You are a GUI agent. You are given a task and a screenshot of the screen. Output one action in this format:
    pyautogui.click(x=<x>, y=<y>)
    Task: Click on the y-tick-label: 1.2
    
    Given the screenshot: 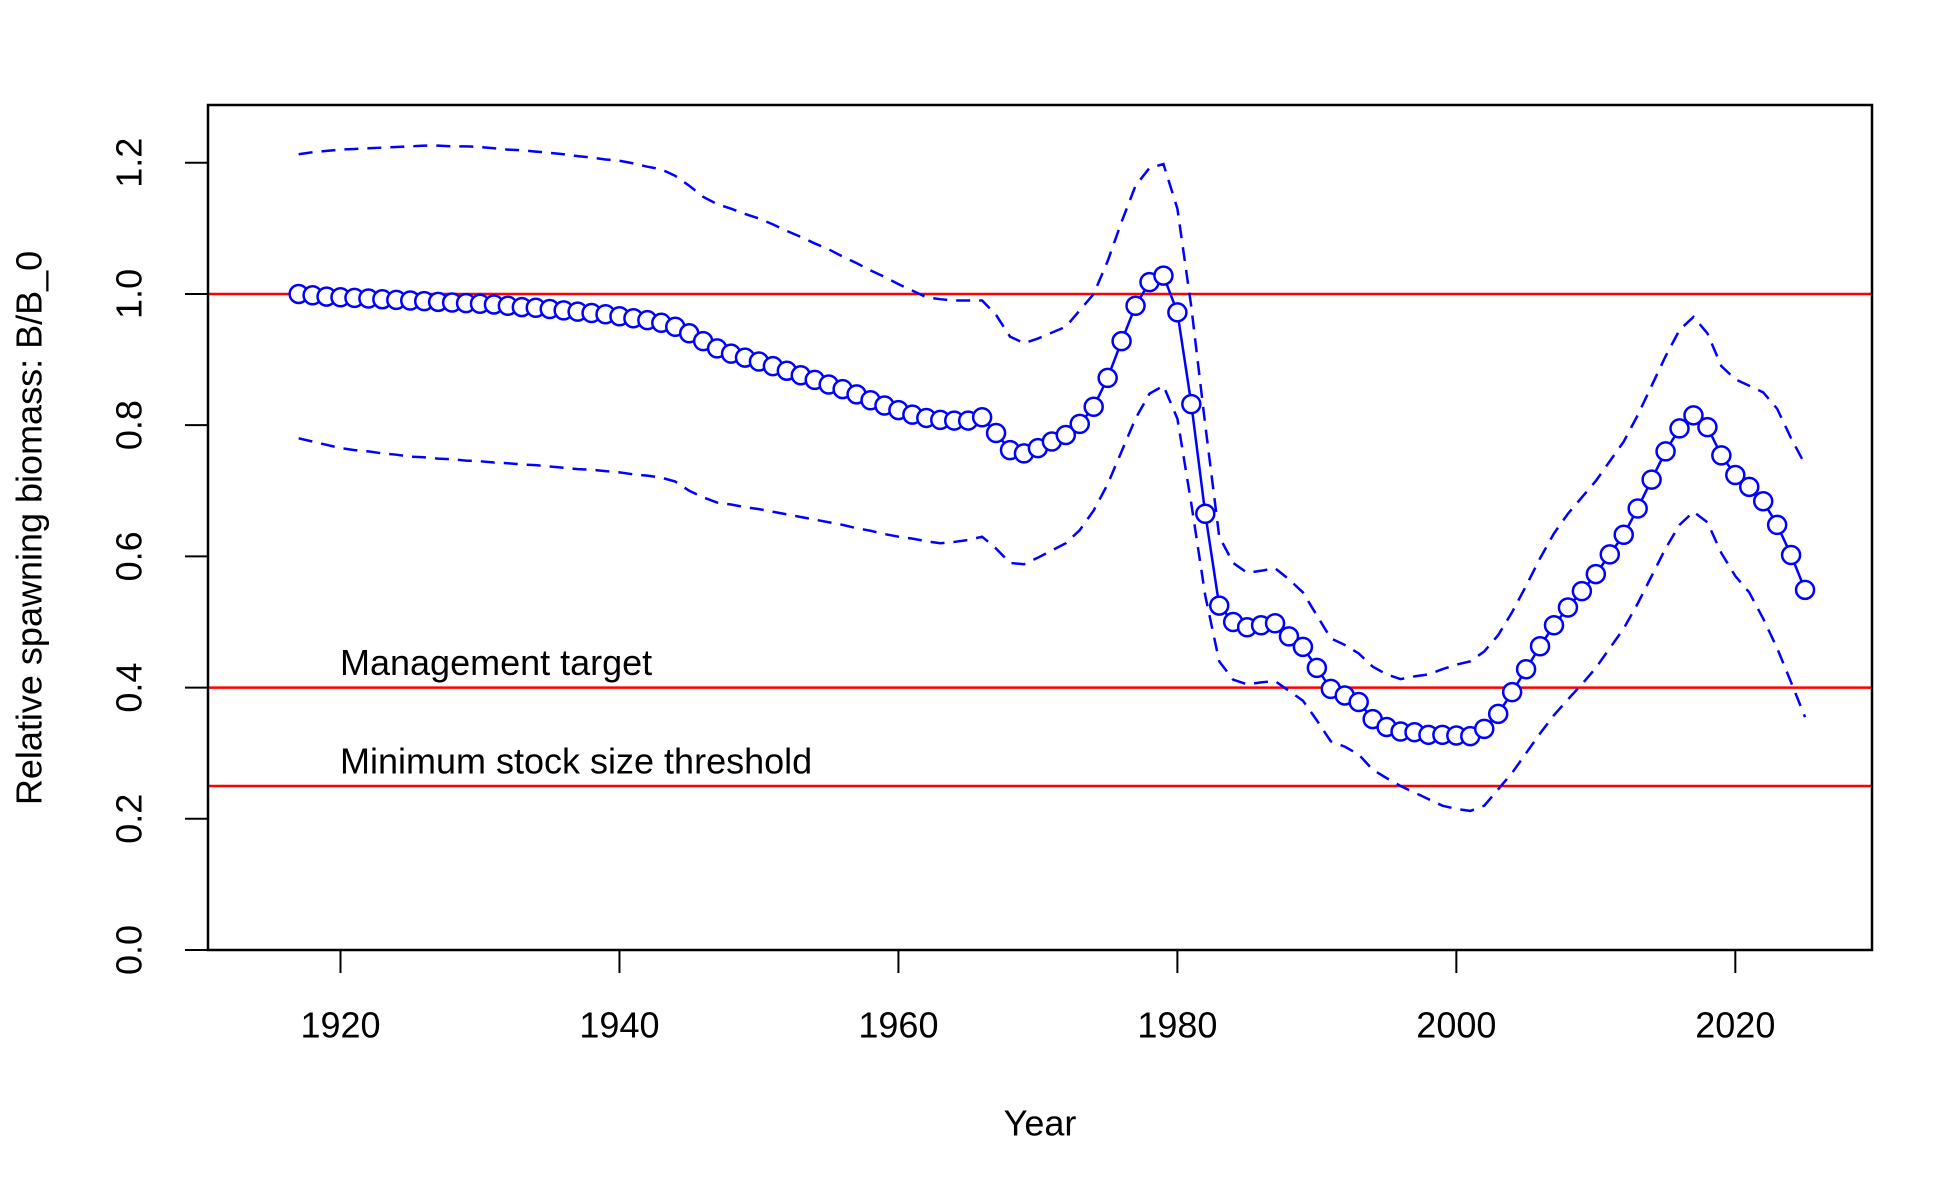 What is the action you would take?
    pyautogui.click(x=129, y=163)
    